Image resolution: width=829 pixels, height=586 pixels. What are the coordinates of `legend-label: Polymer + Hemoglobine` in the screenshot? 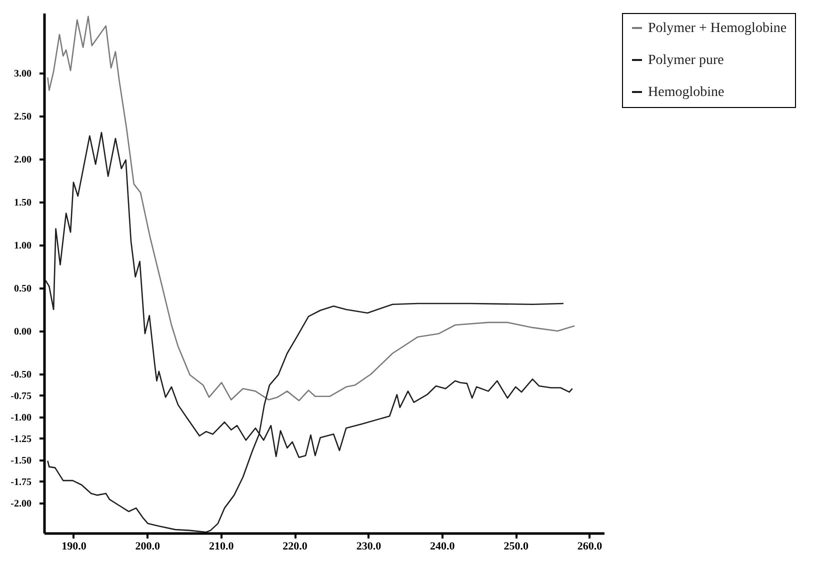 It's located at (717, 28).